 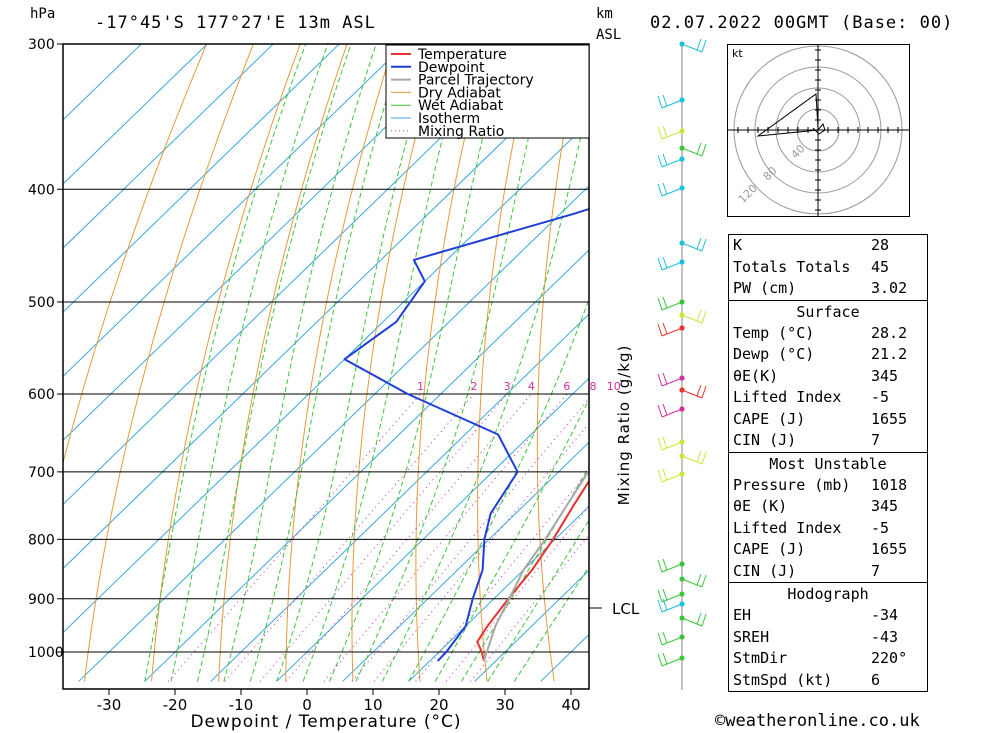 What do you see at coordinates (519, 386) in the screenshot?
I see `mixing-ratio-labels: 12346810152025` at bounding box center [519, 386].